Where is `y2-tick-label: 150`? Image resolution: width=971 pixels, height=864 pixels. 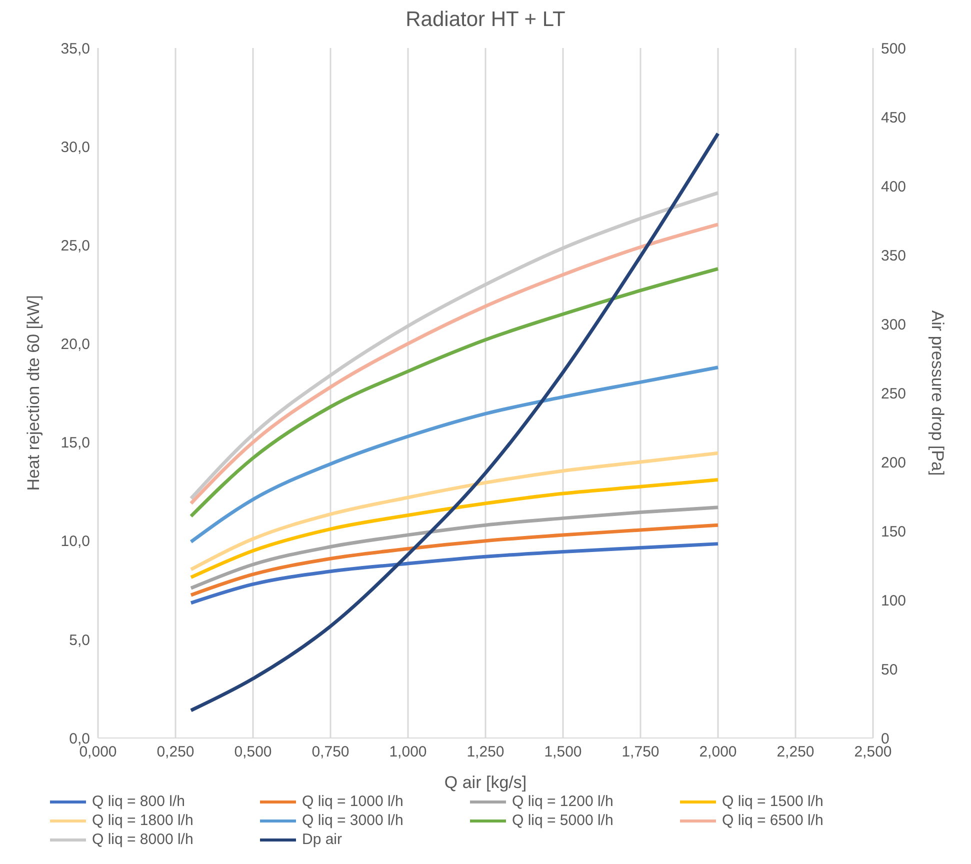
y2-tick-label: 150 is located at coordinates (893, 531).